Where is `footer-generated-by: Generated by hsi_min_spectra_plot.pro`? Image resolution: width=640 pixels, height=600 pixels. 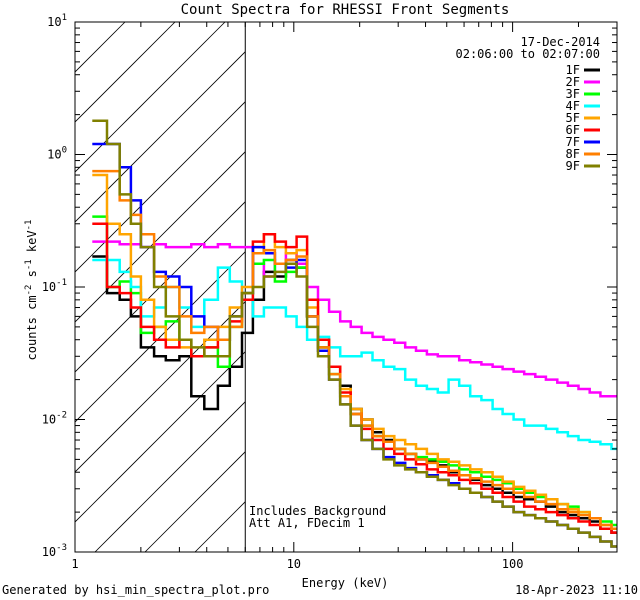 footer-generated-by: Generated by hsi_min_spectra_plot.pro is located at coordinates (135, 590).